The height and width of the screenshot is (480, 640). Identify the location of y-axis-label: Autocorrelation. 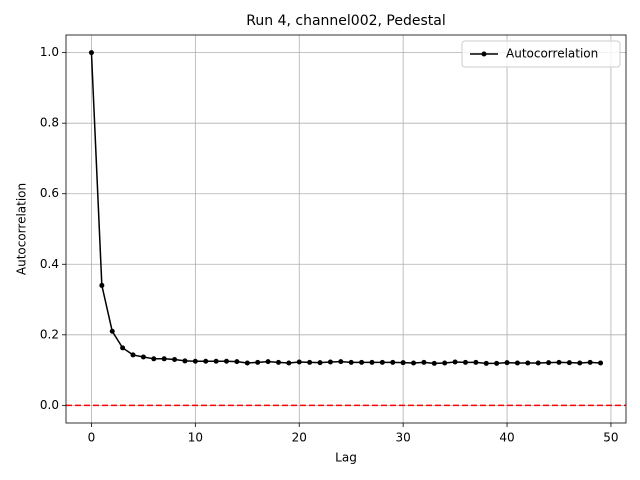
(22, 229).